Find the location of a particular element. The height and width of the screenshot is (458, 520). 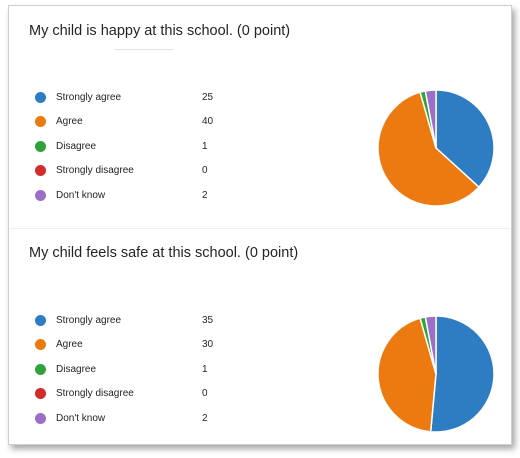

title-divider is located at coordinates (144, 49).